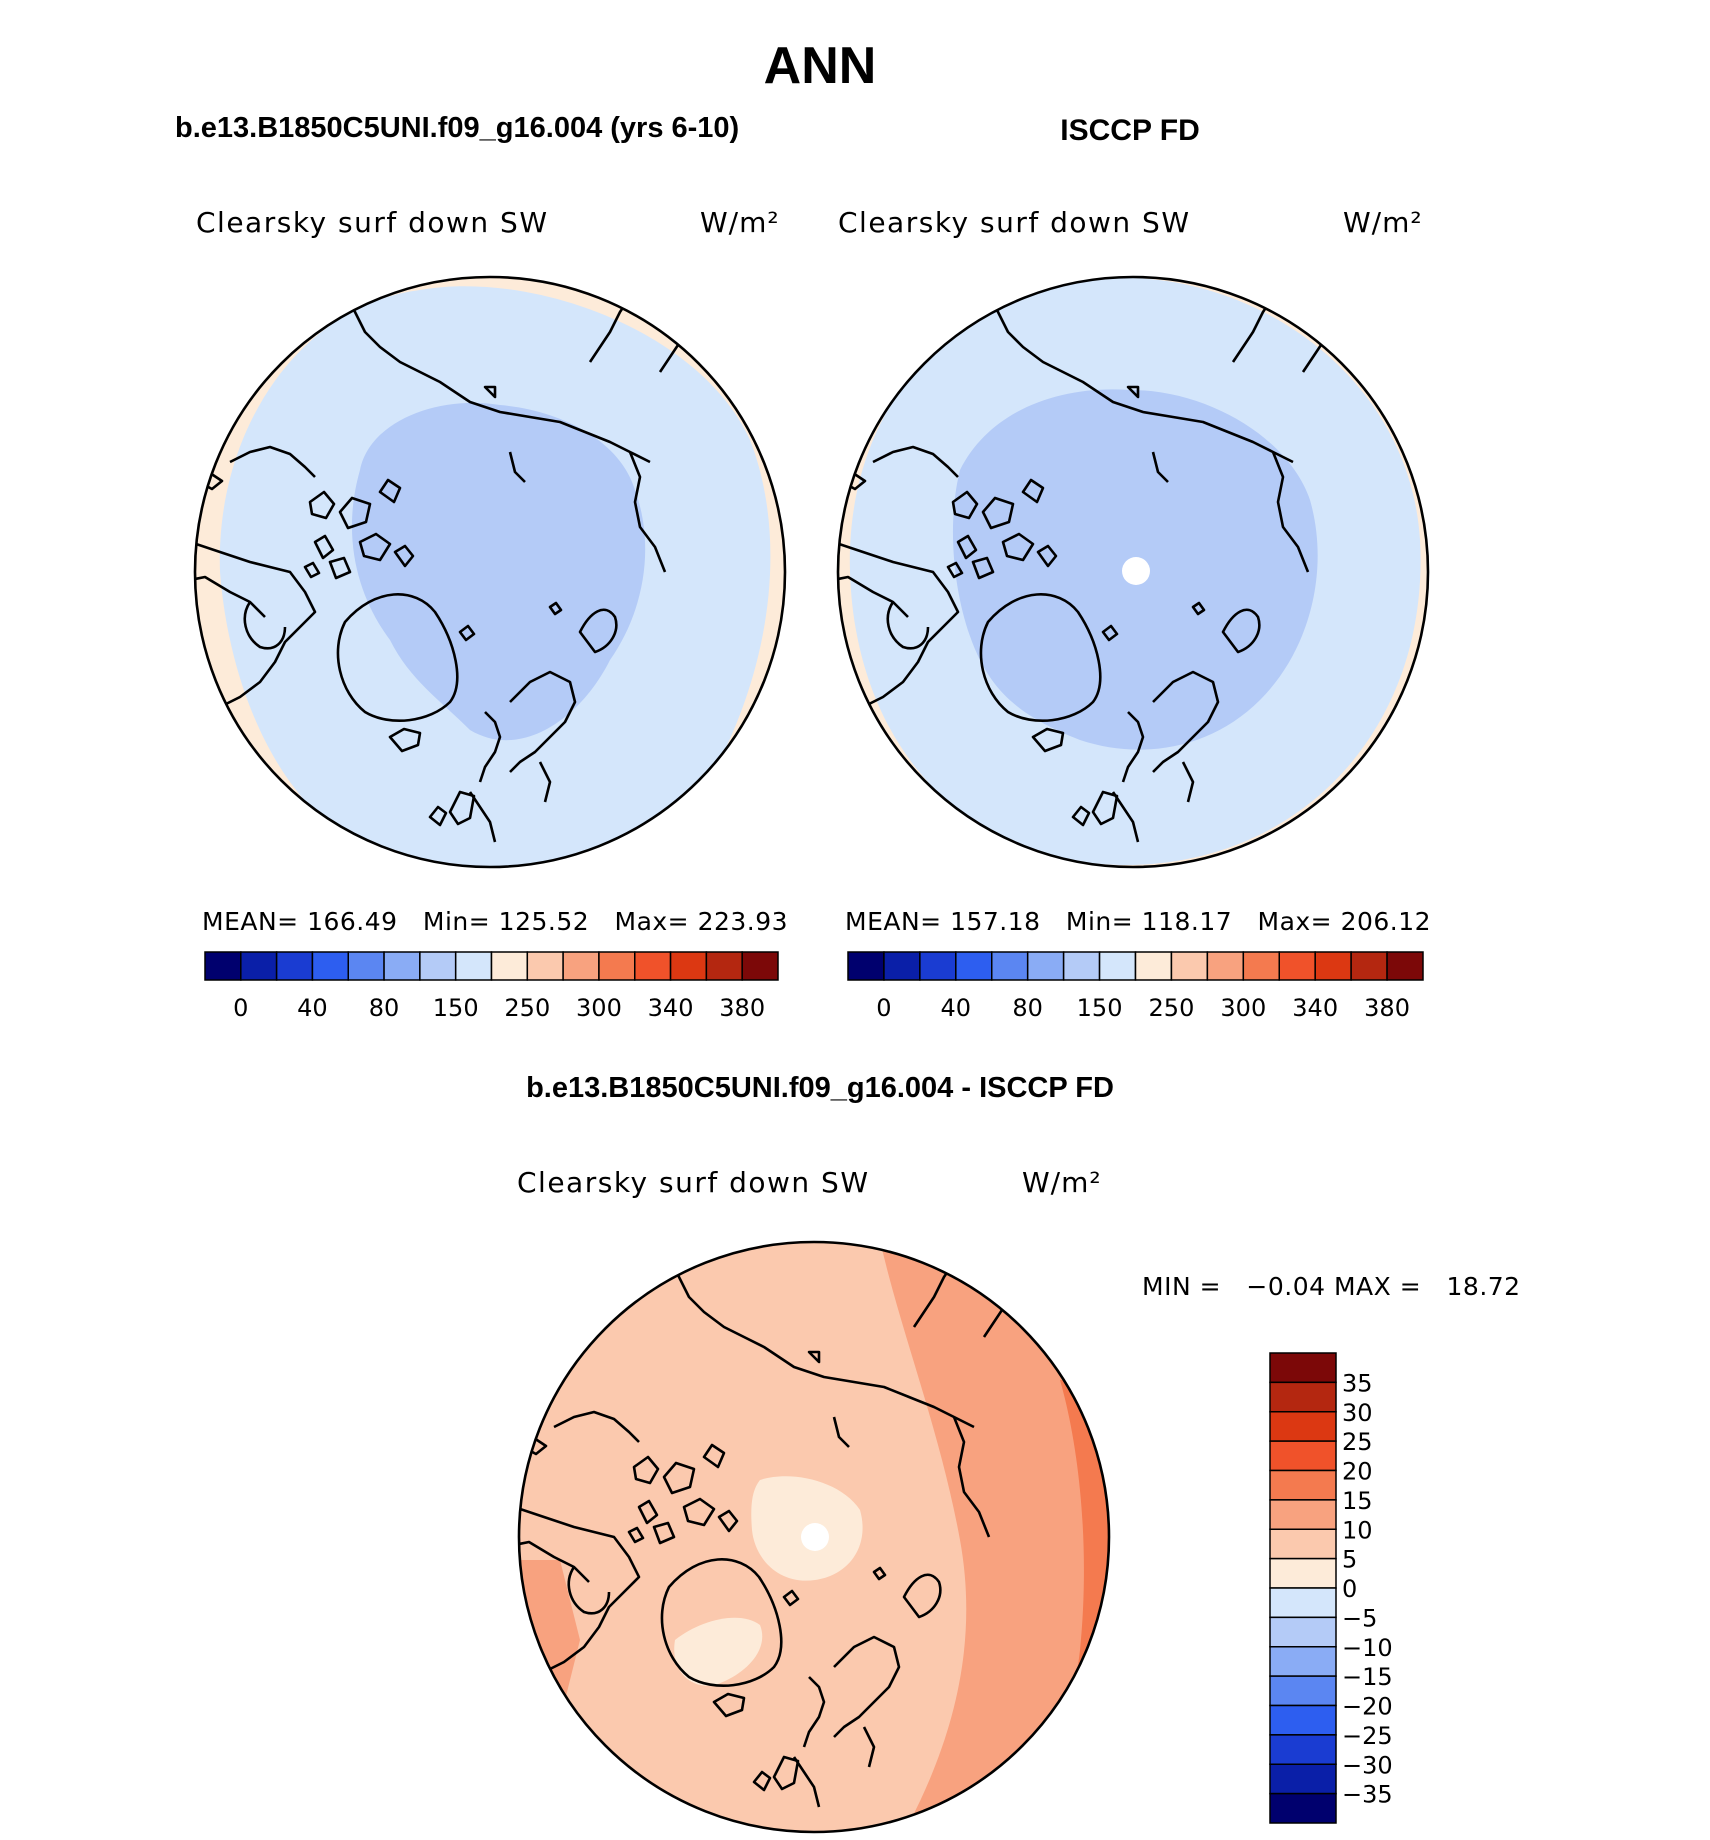  What do you see at coordinates (495, 921) in the screenshot?
I see `panel-1-stats: MEAN= 166.49 Min= 125.52 Max= 223.93` at bounding box center [495, 921].